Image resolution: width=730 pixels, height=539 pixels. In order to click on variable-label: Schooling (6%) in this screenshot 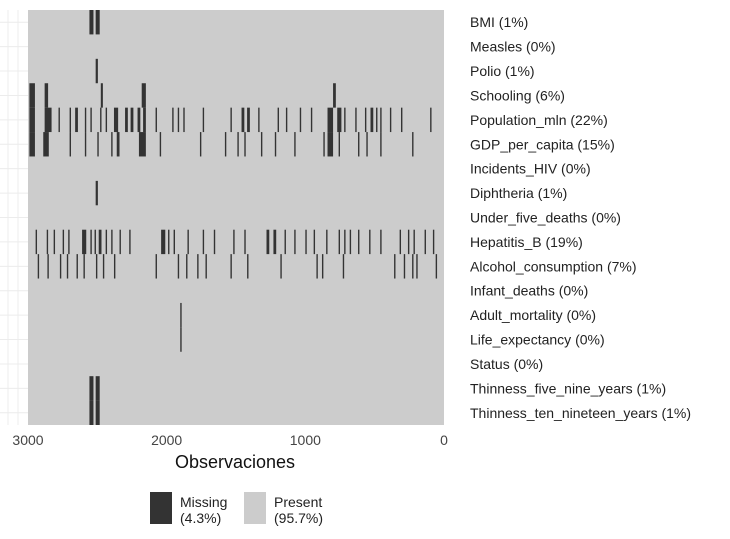, I will do `click(517, 95)`.